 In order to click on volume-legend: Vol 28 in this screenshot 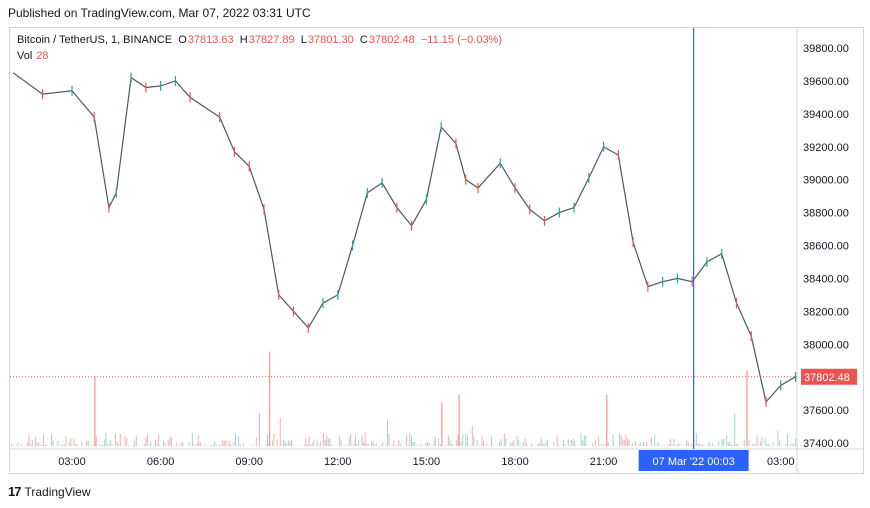, I will do `click(33, 56)`.